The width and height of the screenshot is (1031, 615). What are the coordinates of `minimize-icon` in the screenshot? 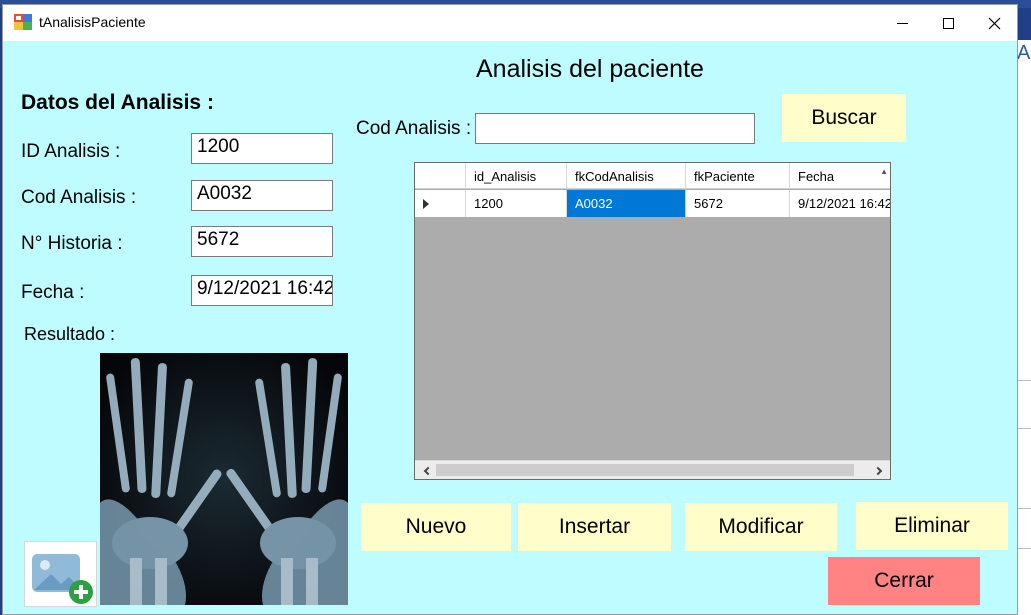 It's located at (902, 23).